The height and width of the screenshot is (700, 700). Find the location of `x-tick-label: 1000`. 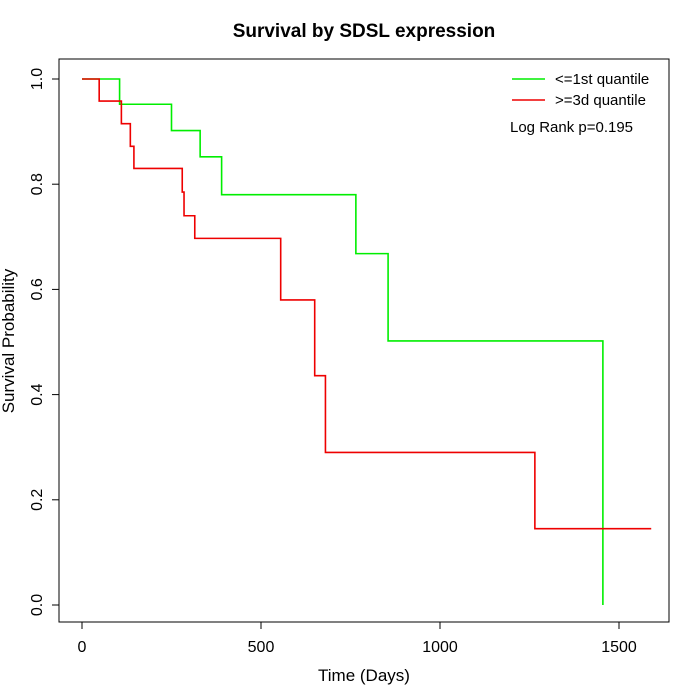

x-tick-label: 1000 is located at coordinates (440, 647).